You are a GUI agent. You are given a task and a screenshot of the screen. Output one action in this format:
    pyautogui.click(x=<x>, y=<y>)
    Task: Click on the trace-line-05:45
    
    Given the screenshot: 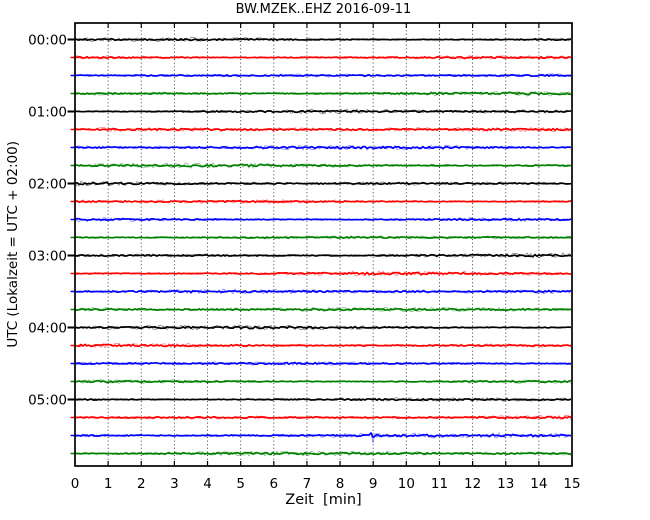 What is the action you would take?
    pyautogui.click(x=323, y=453)
    